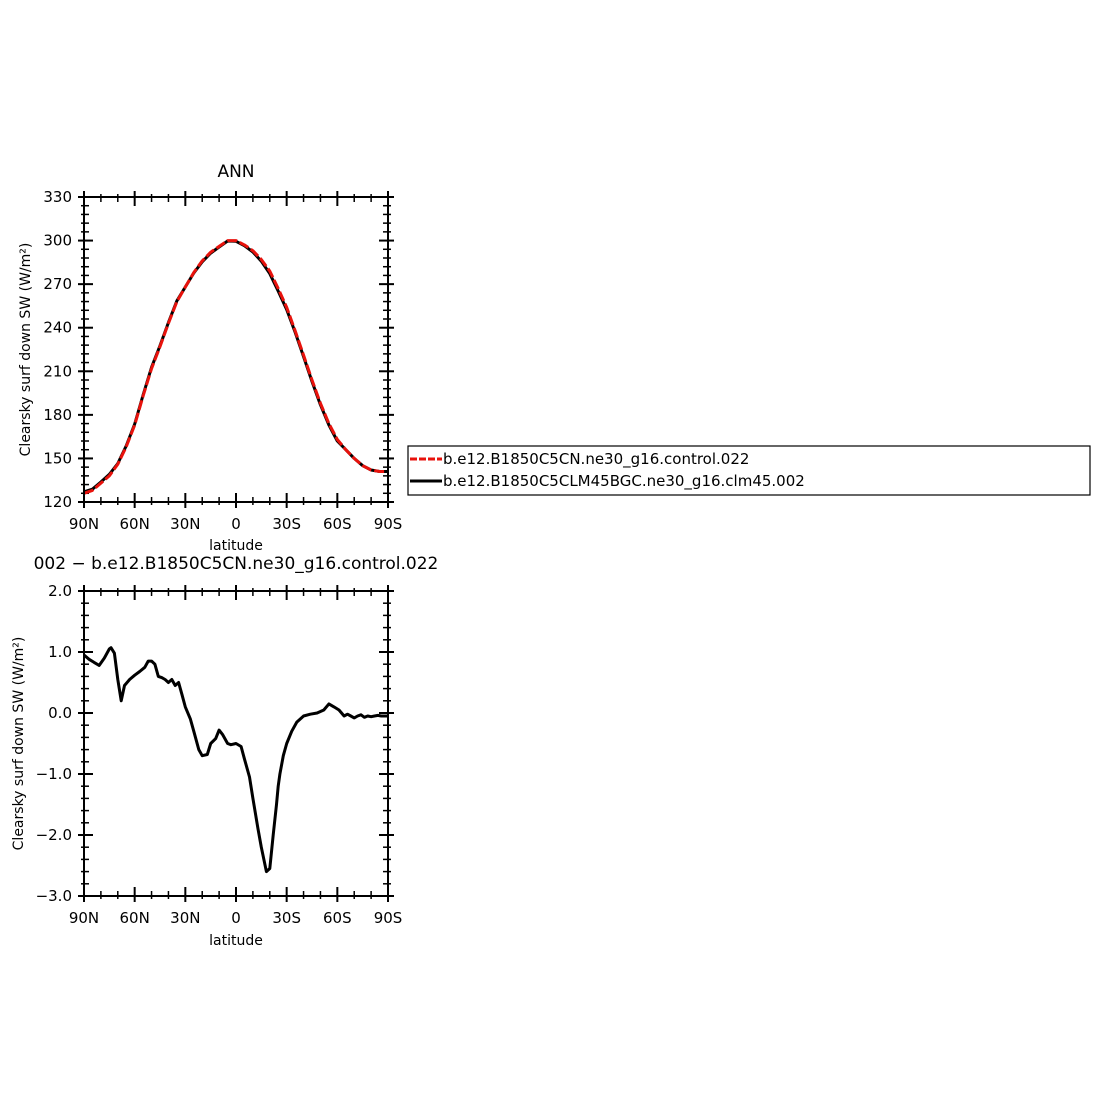 This screenshot has height=1108, width=1106. What do you see at coordinates (236, 941) in the screenshot?
I see `bottom-panel-x-axis-label: latitude` at bounding box center [236, 941].